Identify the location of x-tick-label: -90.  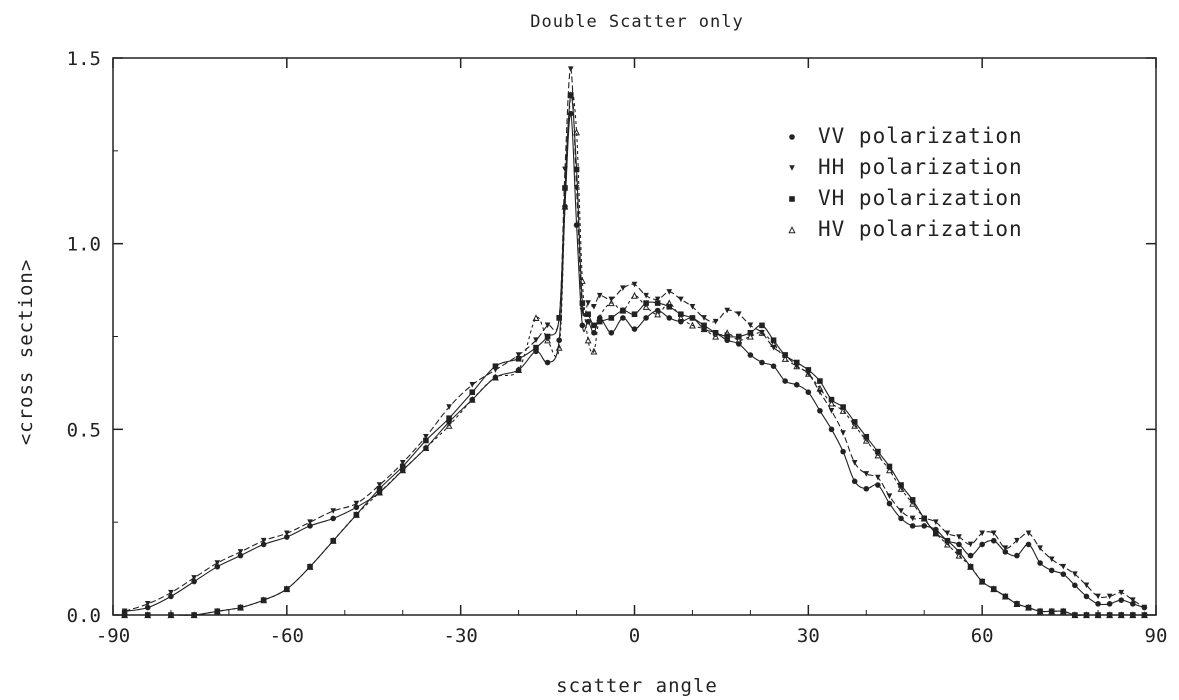
(113, 636).